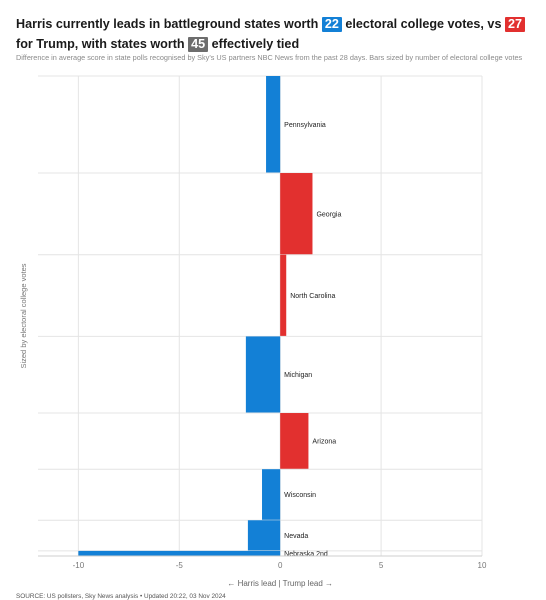 The image size is (546, 600). What do you see at coordinates (482, 565) in the screenshot?
I see `x-tick-label: 10` at bounding box center [482, 565].